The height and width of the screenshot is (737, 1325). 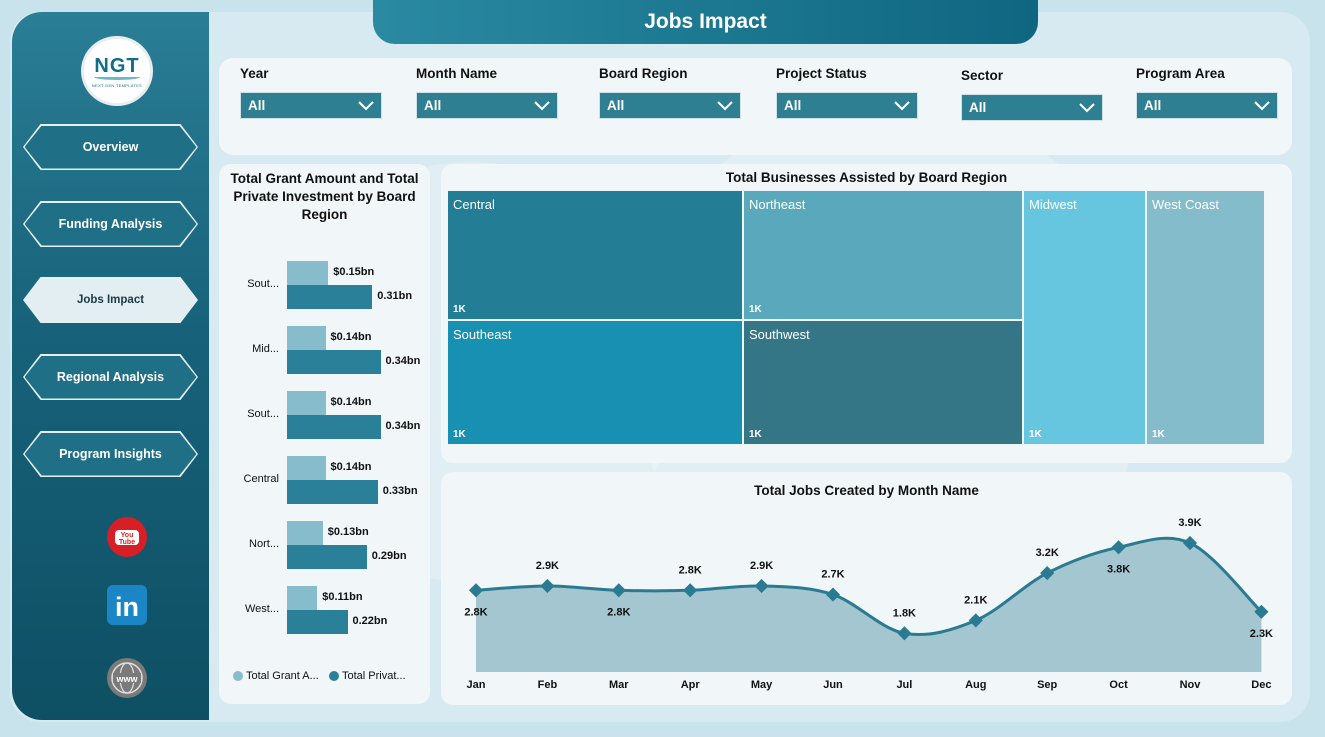 I want to click on x-axis-tick-label: Oct, so click(x=1118, y=685).